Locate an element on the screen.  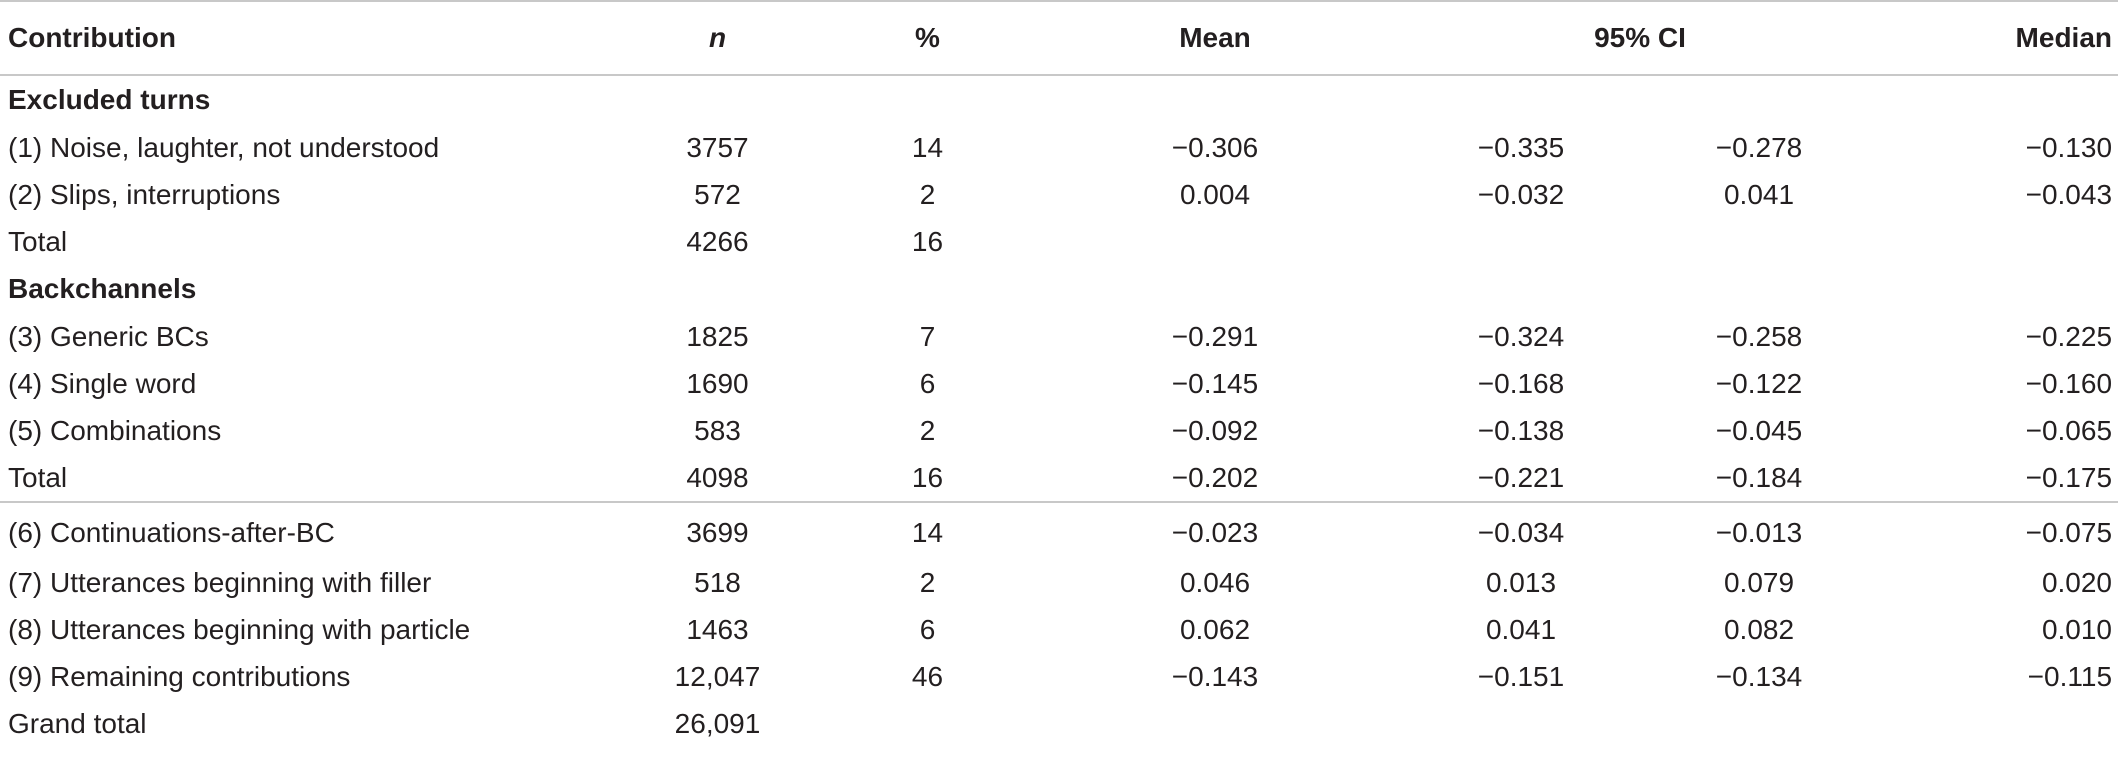
cell-percent: 46 is located at coordinates (927, 676).